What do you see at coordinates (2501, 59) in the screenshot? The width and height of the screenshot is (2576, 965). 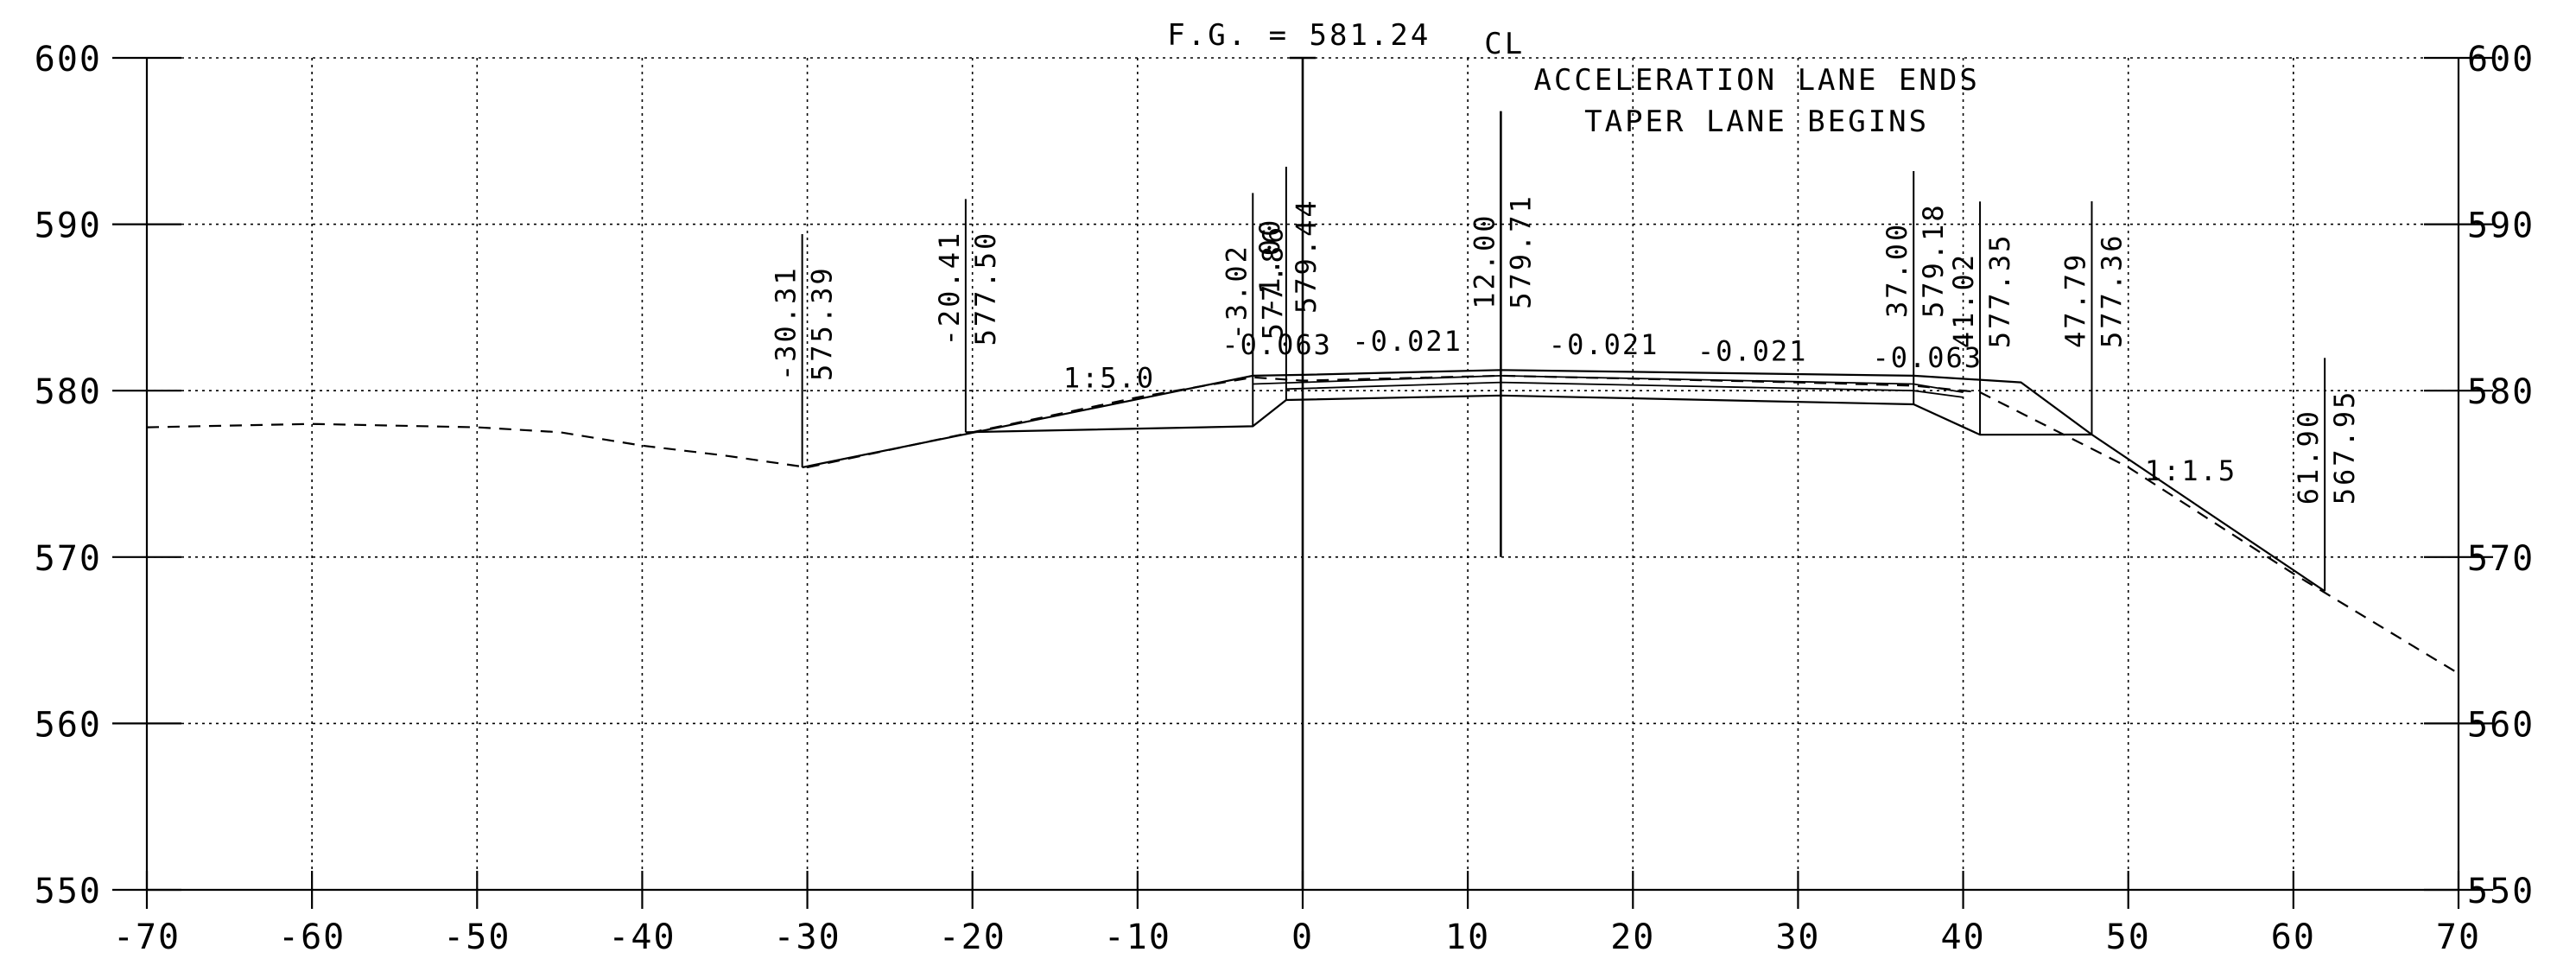 I see `y-tick-label-right: 600` at bounding box center [2501, 59].